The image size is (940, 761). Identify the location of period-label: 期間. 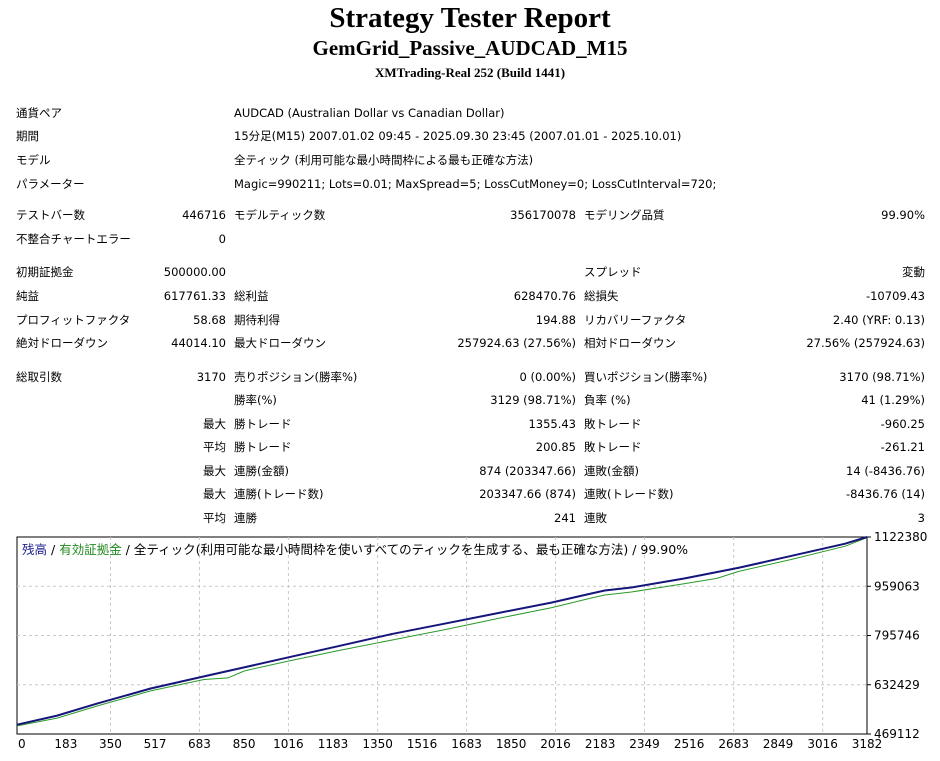
(27, 136).